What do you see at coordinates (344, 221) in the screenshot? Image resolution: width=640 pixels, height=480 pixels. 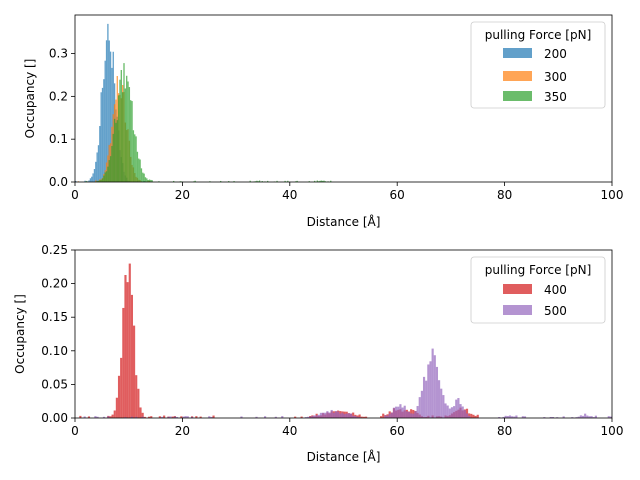 I see `top-x-axis-label: Distance [Å]` at bounding box center [344, 221].